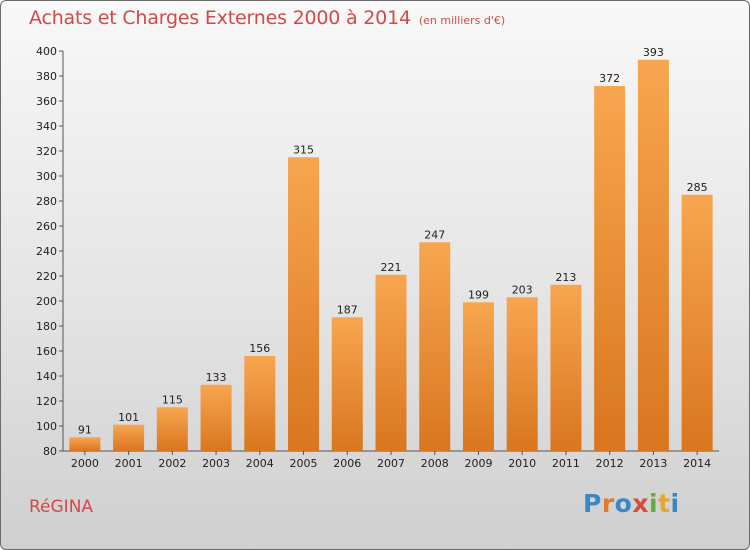 The height and width of the screenshot is (550, 750). Describe the element at coordinates (172, 463) in the screenshot. I see `x-tick-label-2002: 2002` at that location.